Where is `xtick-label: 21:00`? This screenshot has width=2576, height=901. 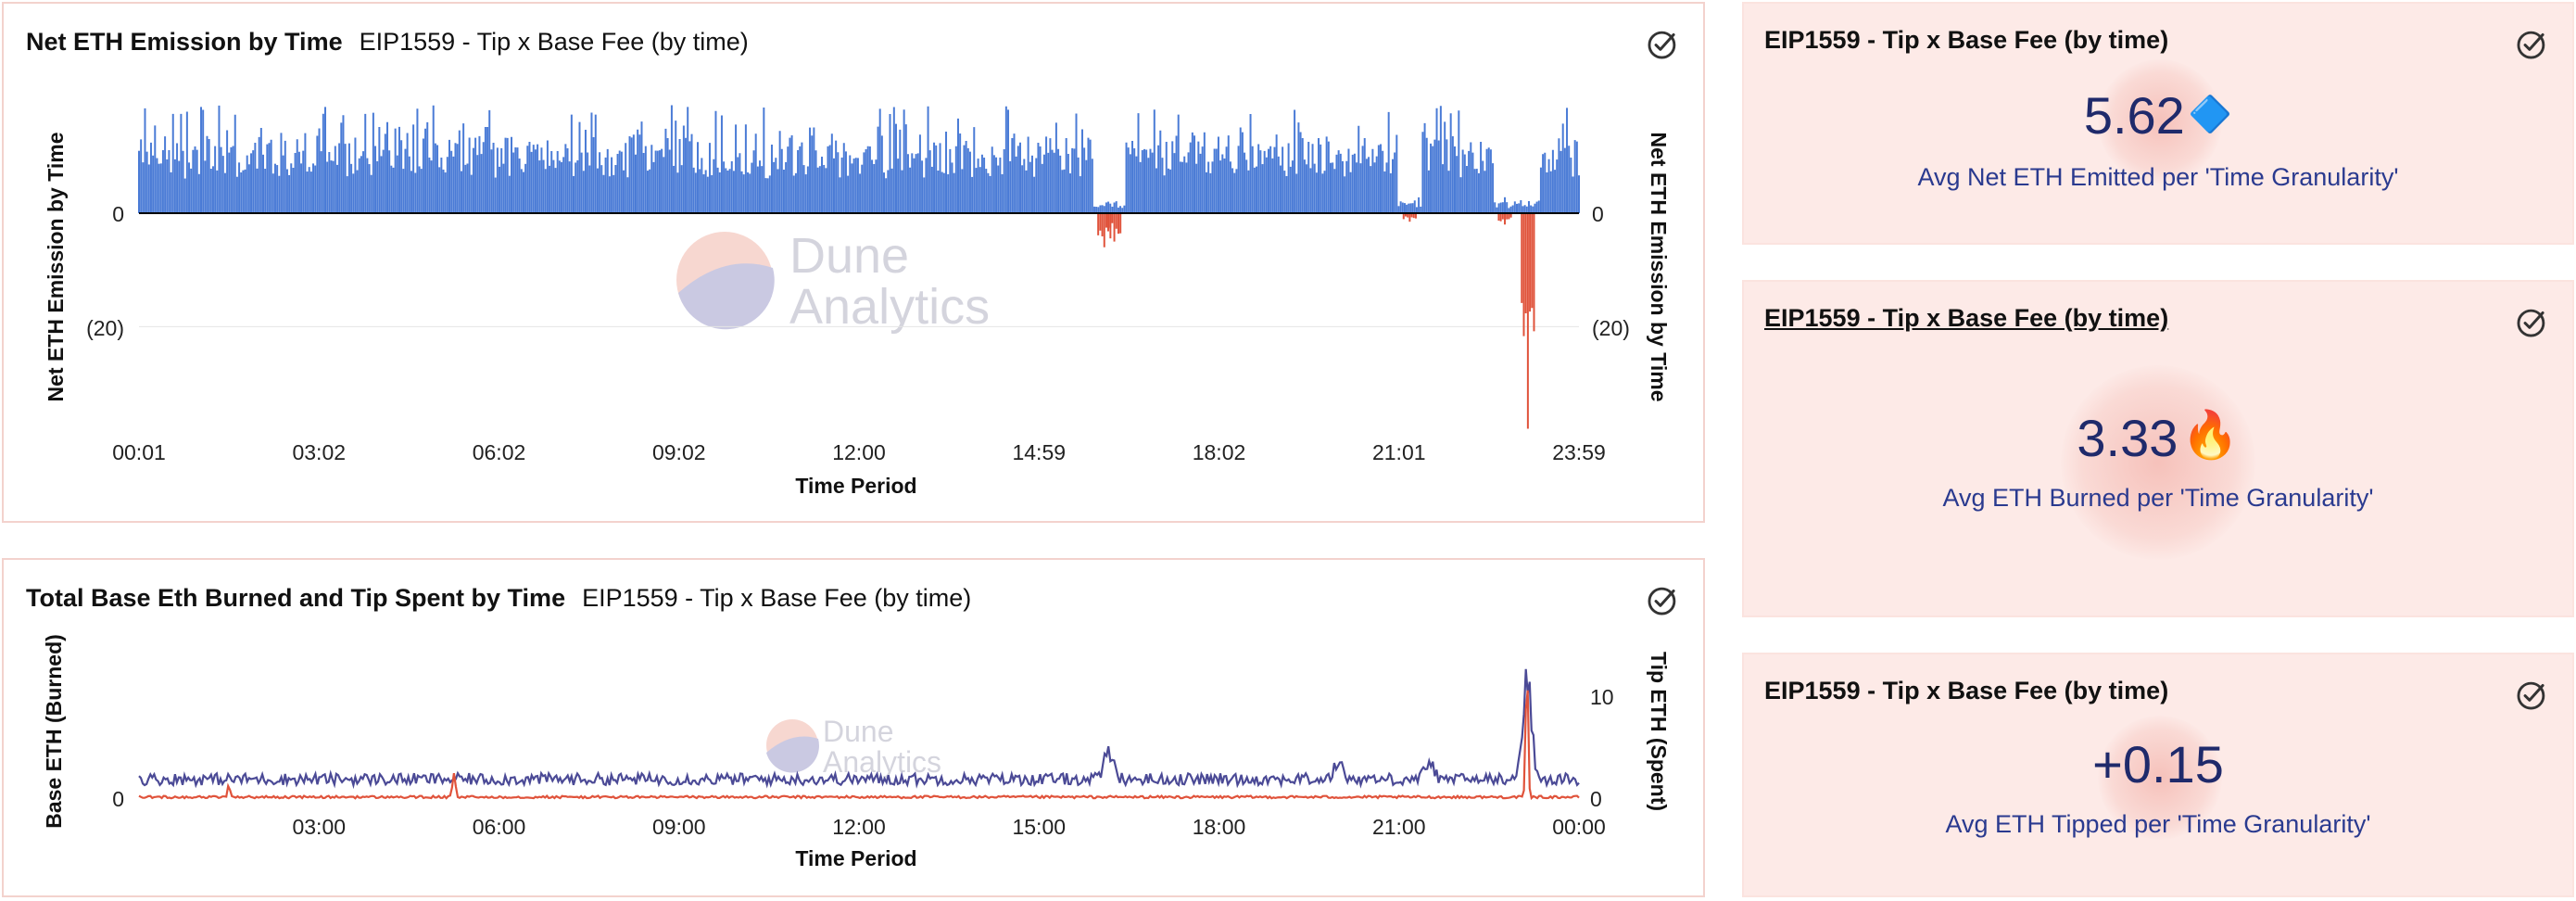
xtick-label: 21:00 is located at coordinates (1399, 827).